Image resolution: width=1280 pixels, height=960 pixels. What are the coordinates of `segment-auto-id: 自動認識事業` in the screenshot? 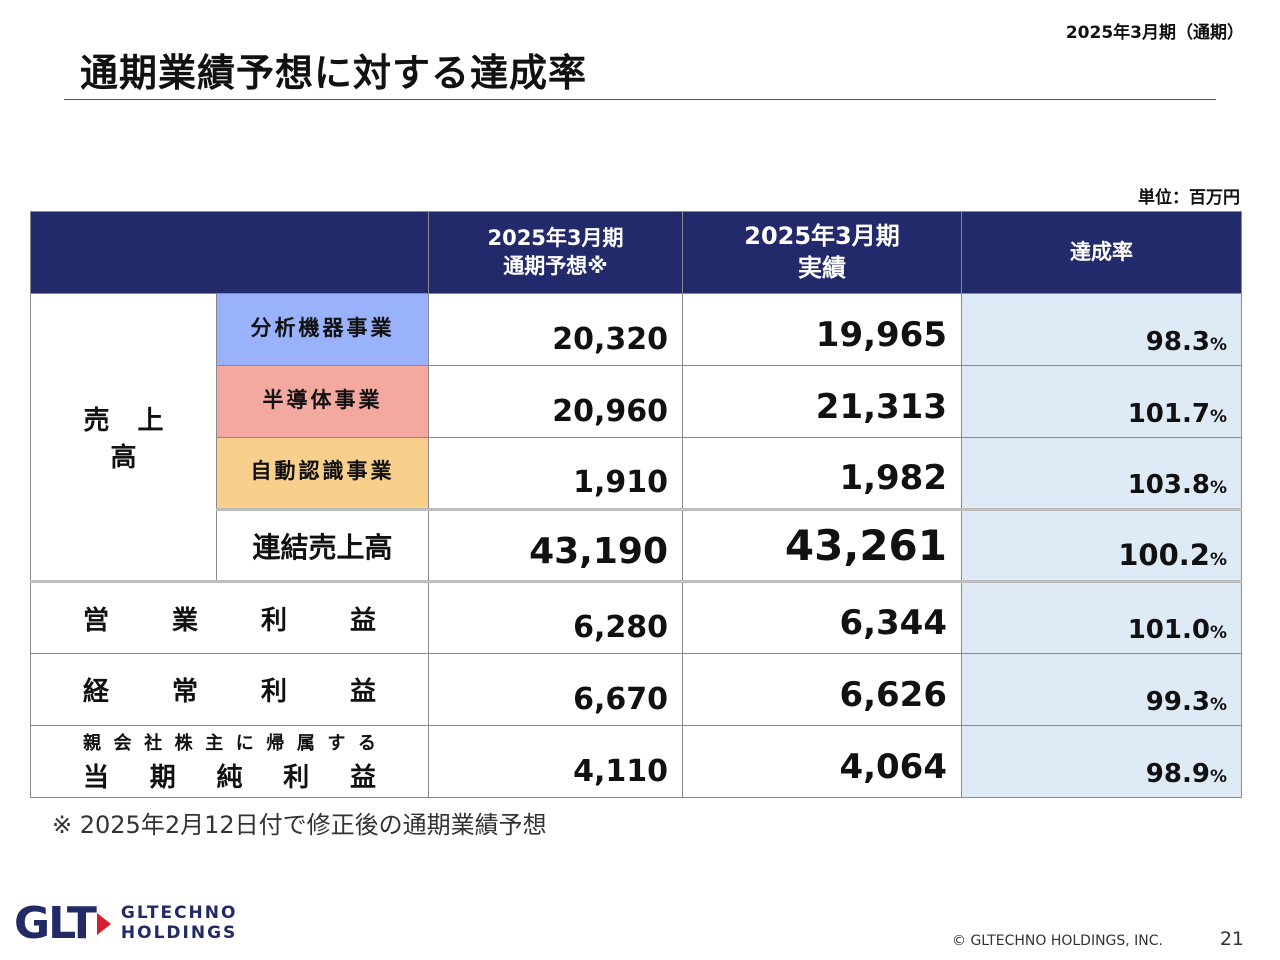 It's located at (322, 473).